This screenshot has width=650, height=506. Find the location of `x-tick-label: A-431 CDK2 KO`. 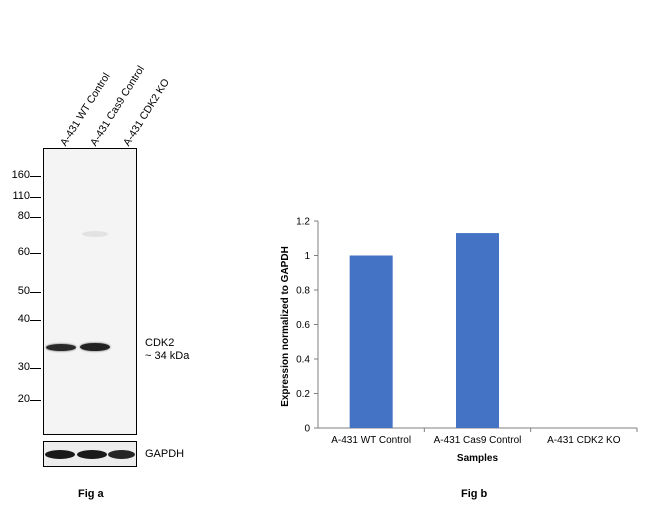

x-tick-label: A-431 CDK2 KO is located at coordinates (584, 440).